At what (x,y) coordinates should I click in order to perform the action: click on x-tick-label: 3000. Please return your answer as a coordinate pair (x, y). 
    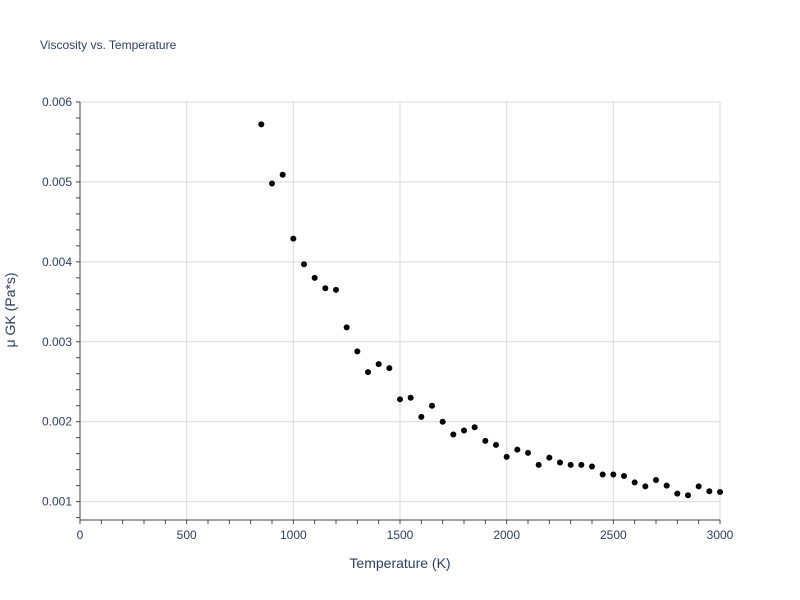
    Looking at the image, I should click on (720, 535).